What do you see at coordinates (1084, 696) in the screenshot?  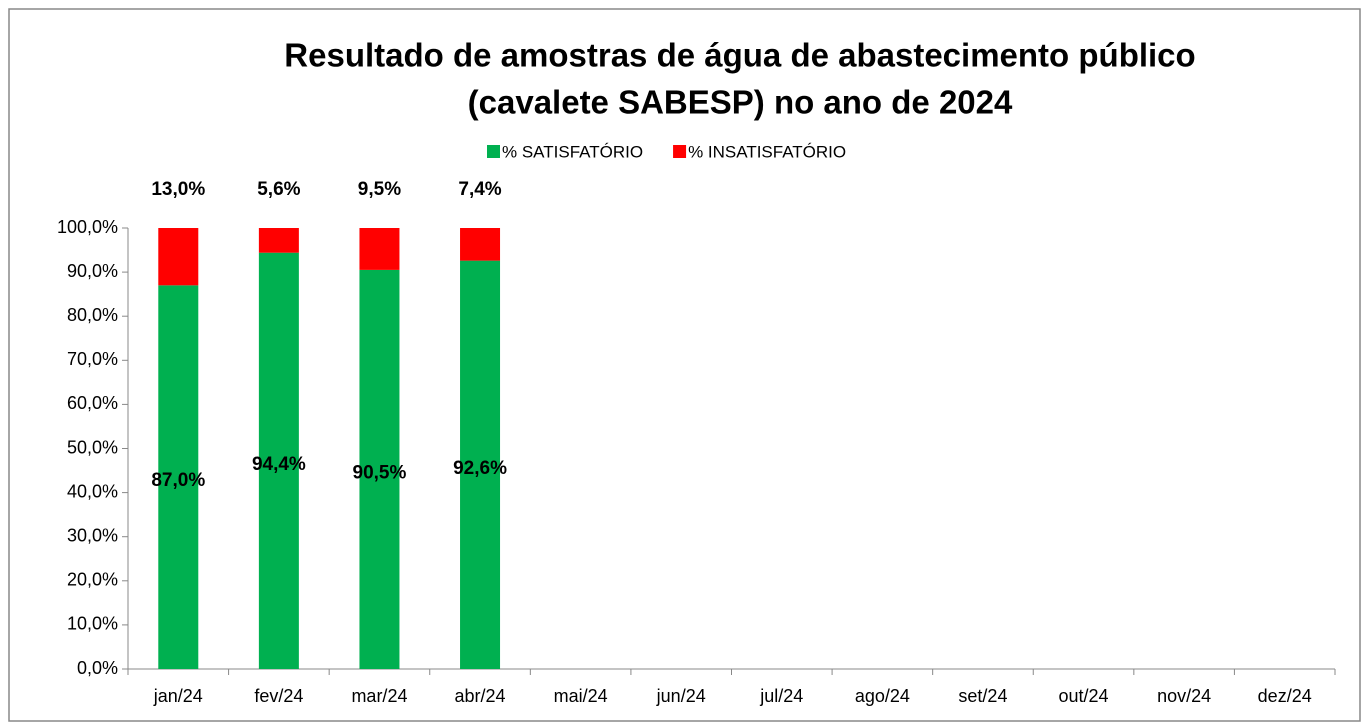 I see `x-tick-label: out/24` at bounding box center [1084, 696].